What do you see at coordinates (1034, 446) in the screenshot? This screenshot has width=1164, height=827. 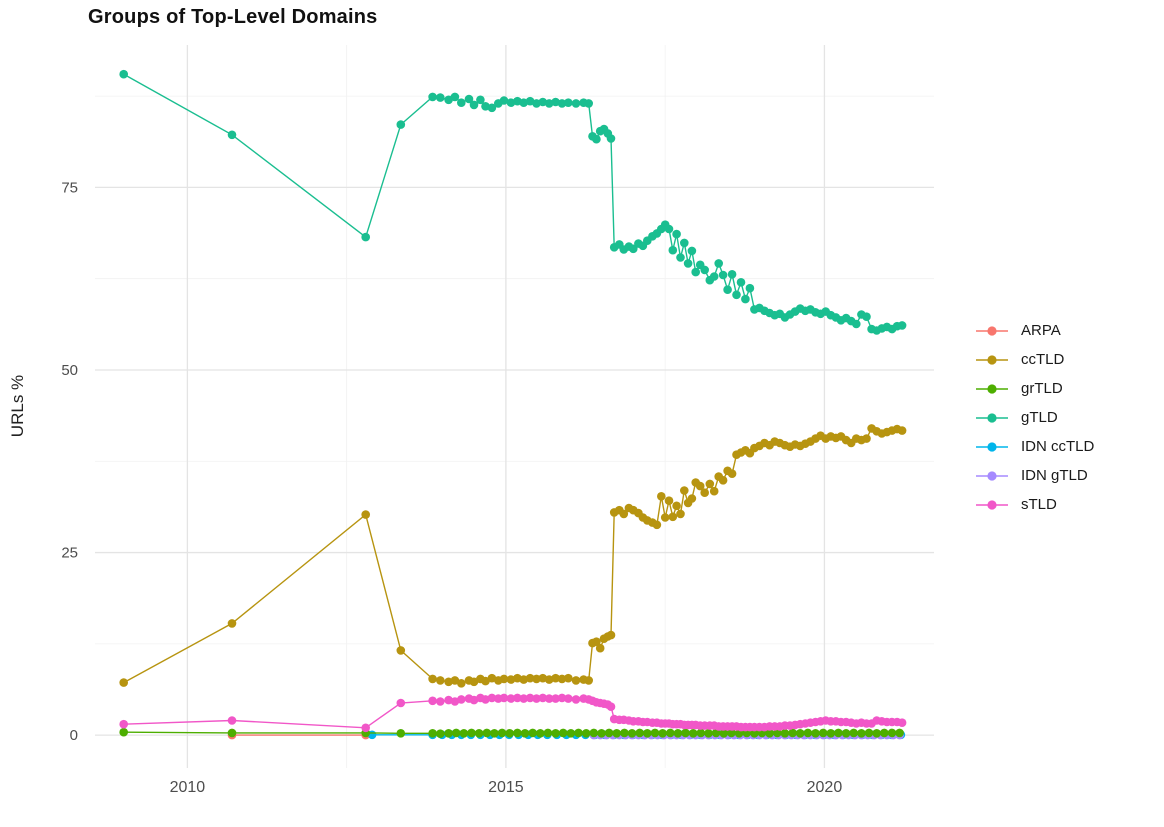 I see `legend-item-IDN-ccTLD: IDN ccTLD` at bounding box center [1034, 446].